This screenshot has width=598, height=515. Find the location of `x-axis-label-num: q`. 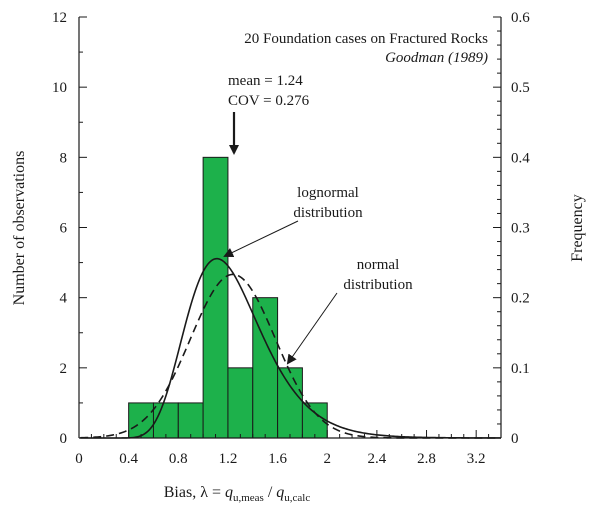

x-axis-label-num: q is located at coordinates (229, 492).